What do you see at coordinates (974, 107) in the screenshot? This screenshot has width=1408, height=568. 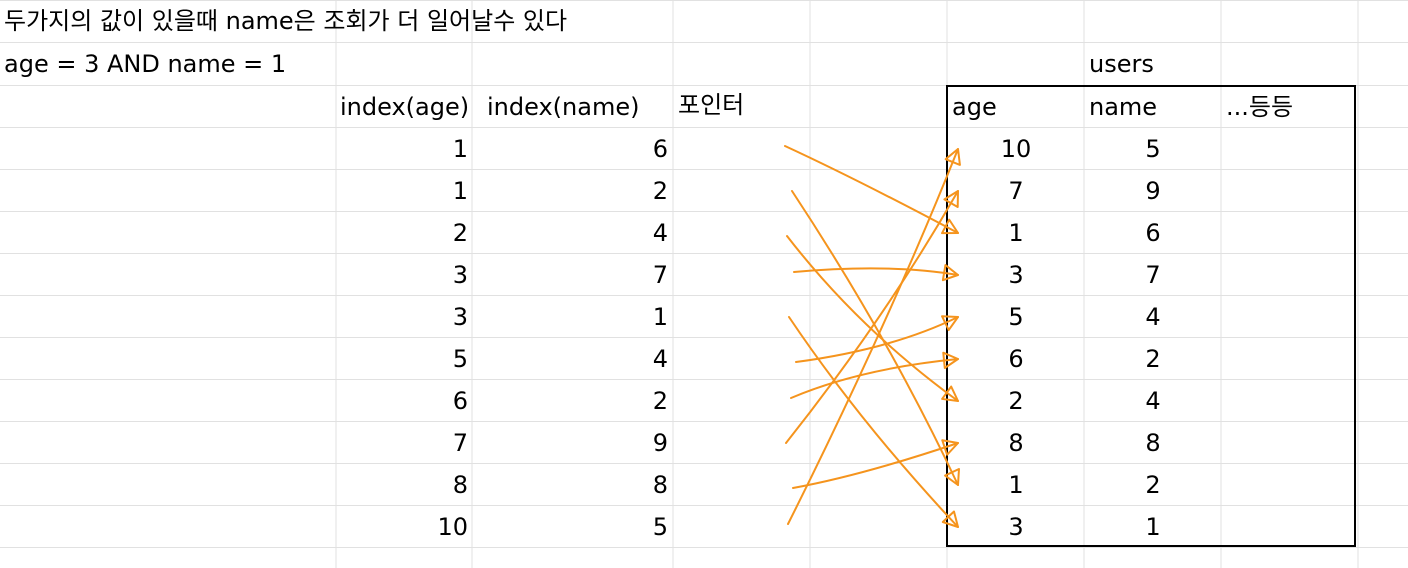 I see `users-age-header: age` at bounding box center [974, 107].